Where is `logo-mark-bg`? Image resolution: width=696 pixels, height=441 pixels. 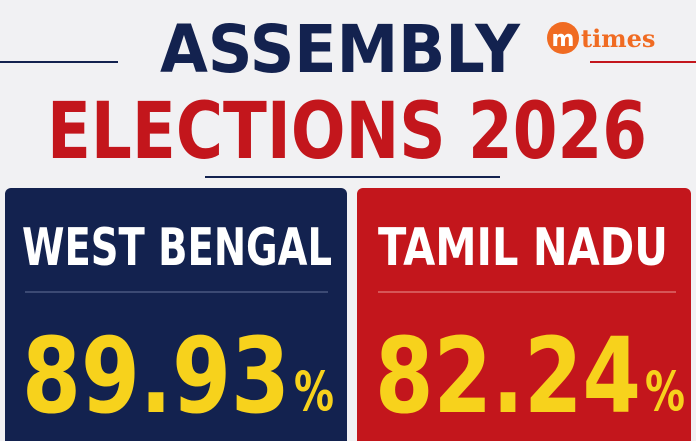 logo-mark-bg is located at coordinates (563, 38).